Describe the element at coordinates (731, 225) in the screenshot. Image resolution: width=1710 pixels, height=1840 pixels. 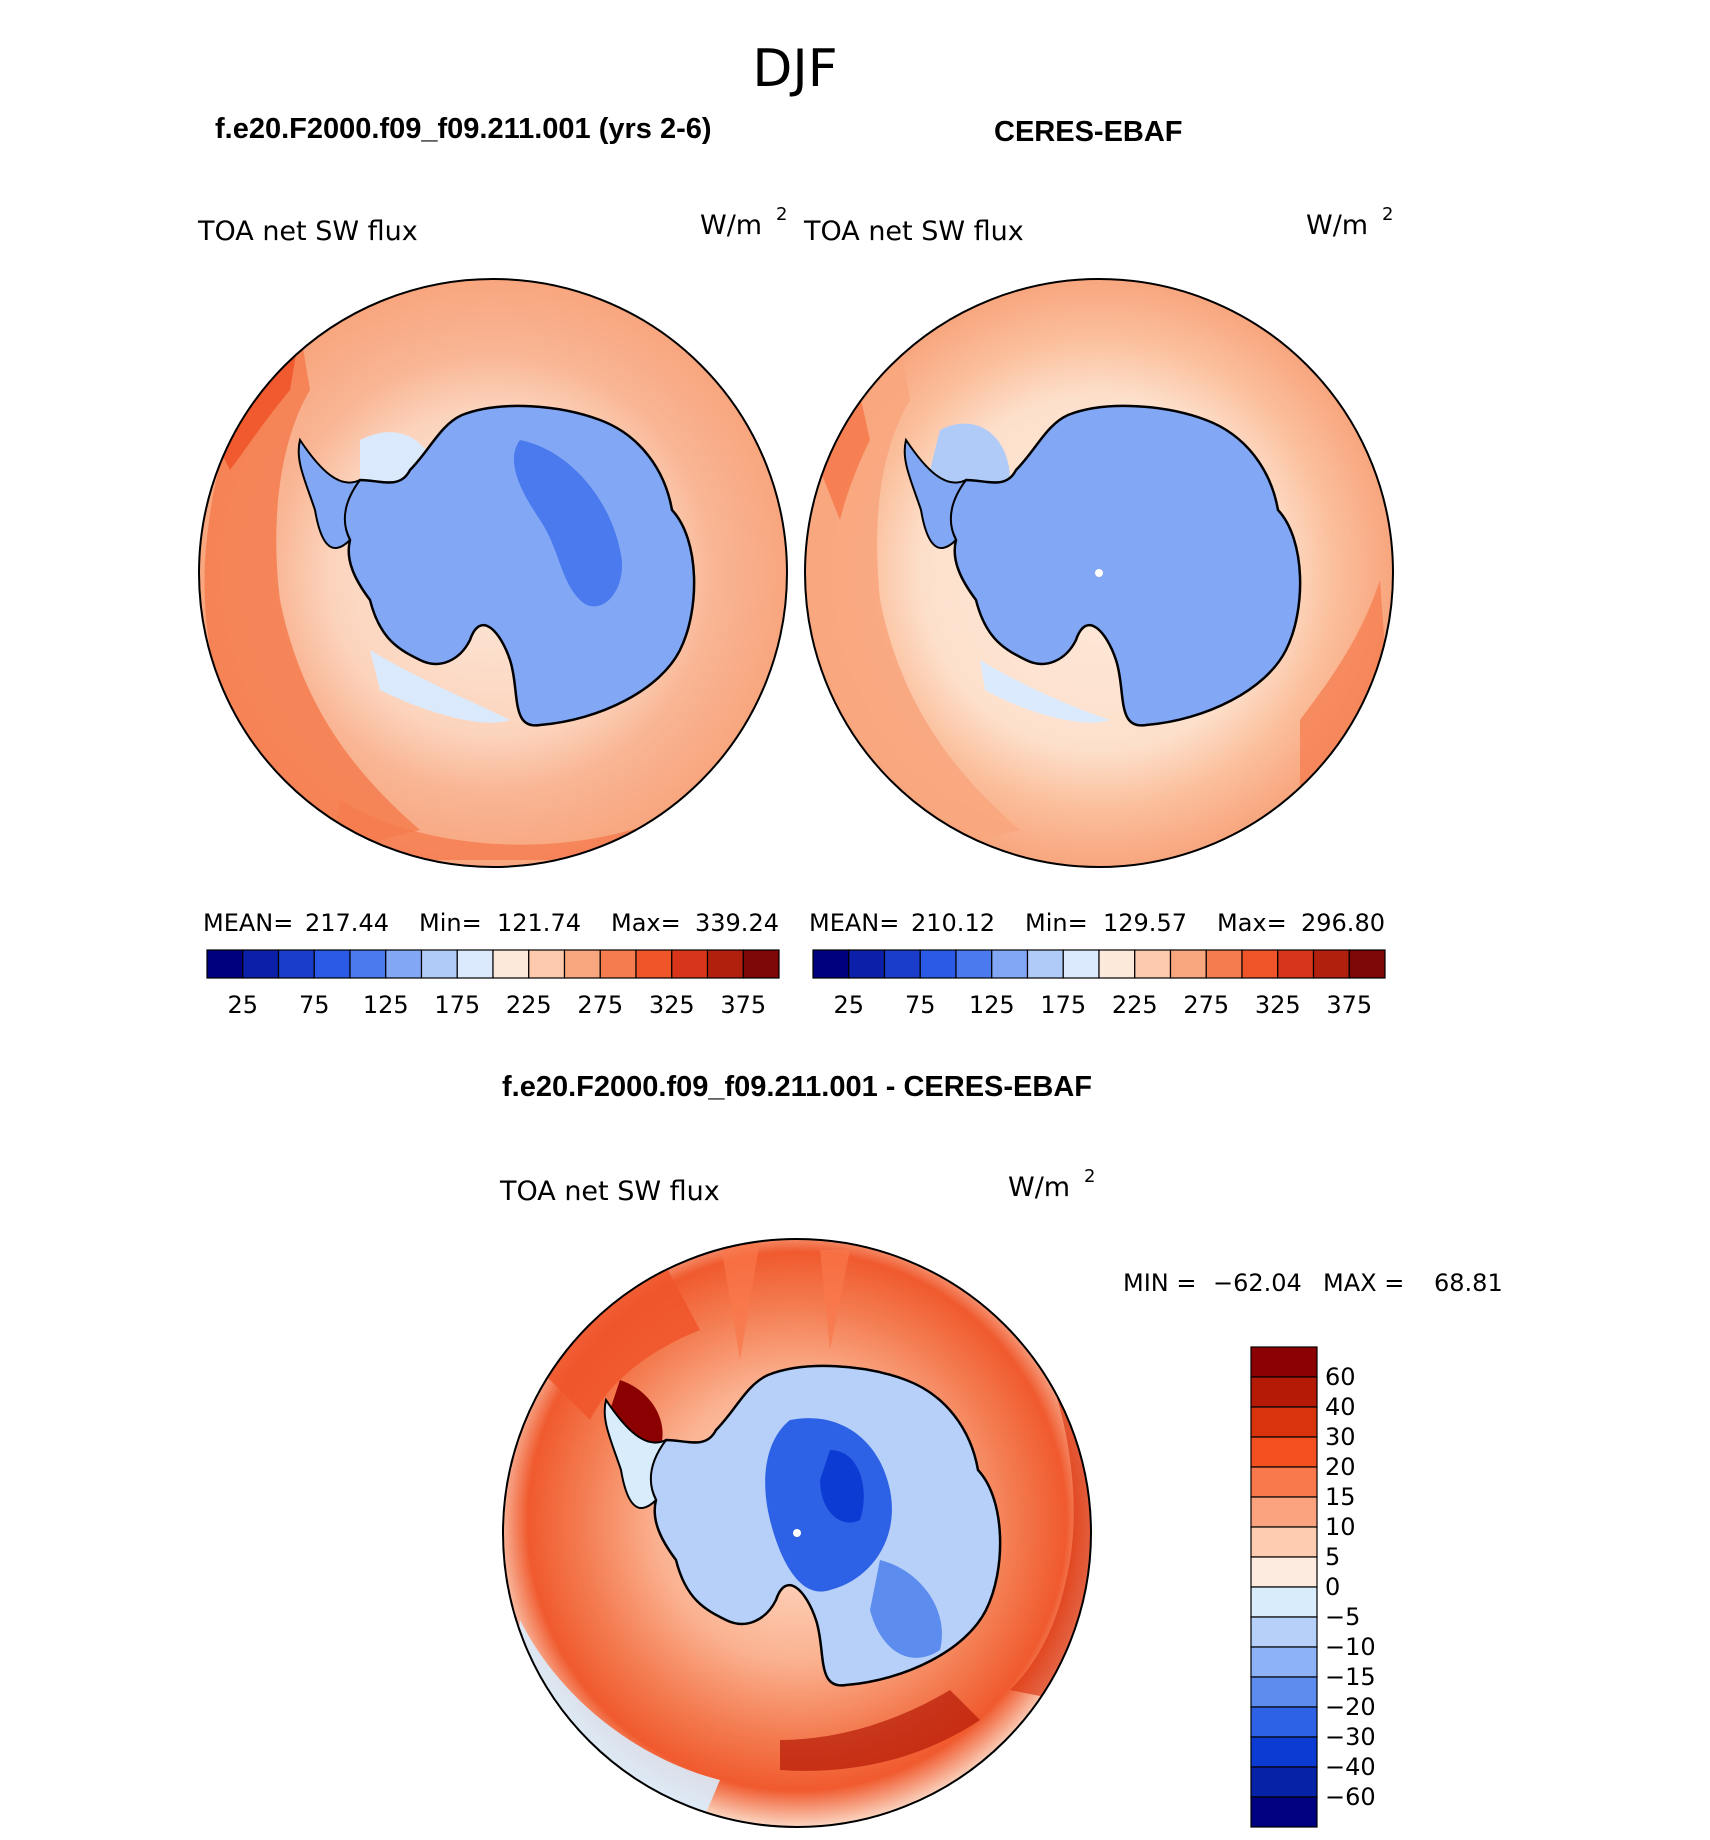
I see `panel-a-units-label: W/m` at that location.